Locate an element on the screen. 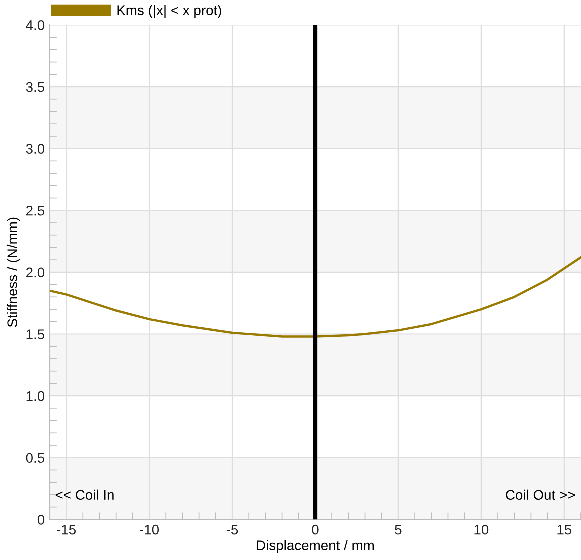  y-tick-label: 3.5 is located at coordinates (35, 87).